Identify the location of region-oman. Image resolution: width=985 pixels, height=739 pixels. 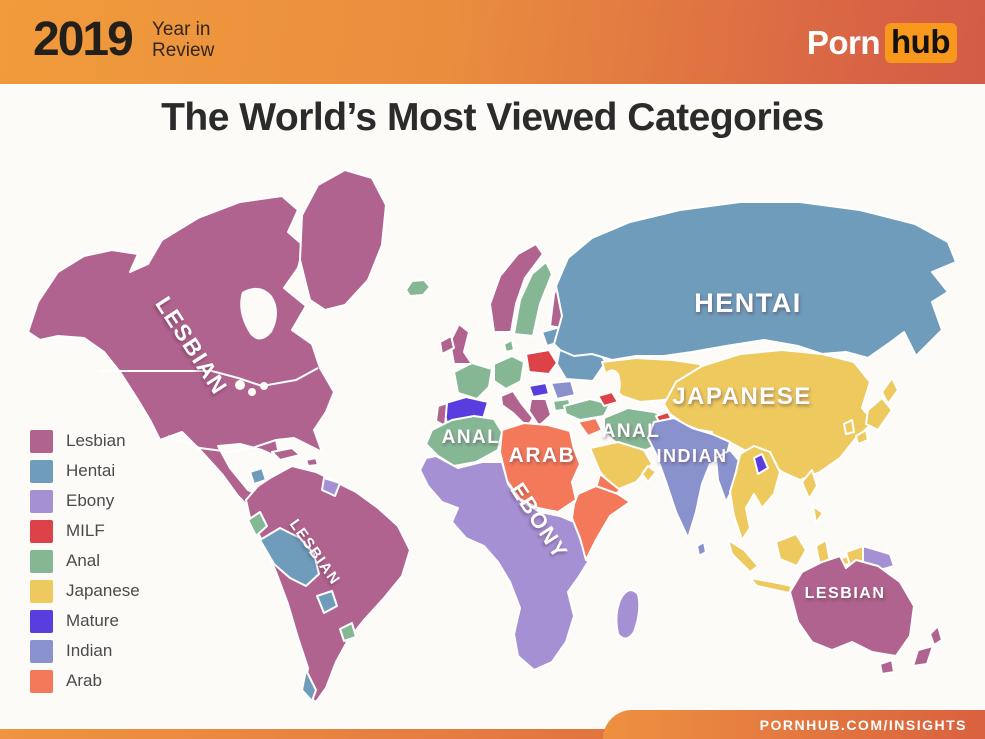
(649, 474).